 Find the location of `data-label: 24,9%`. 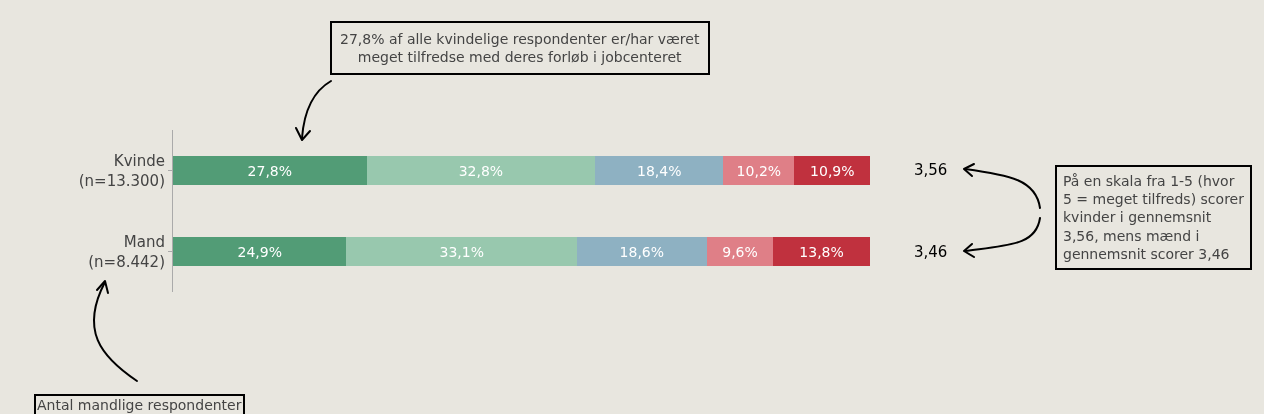

data-label: 24,9% is located at coordinates (259, 251).